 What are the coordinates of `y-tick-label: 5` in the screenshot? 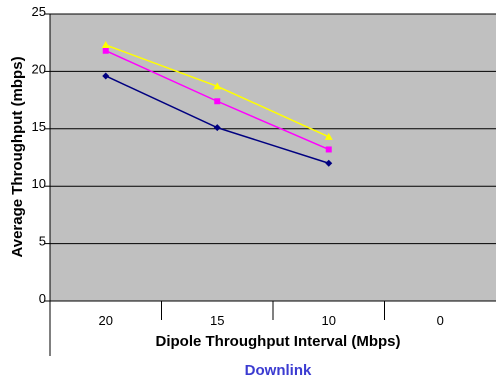 It's located at (42, 241).